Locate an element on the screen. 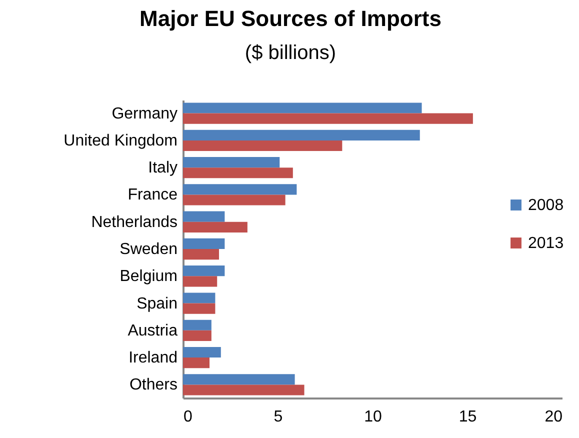 This screenshot has height=438, width=579. y-tick-label: United Kingdom is located at coordinates (121, 141).